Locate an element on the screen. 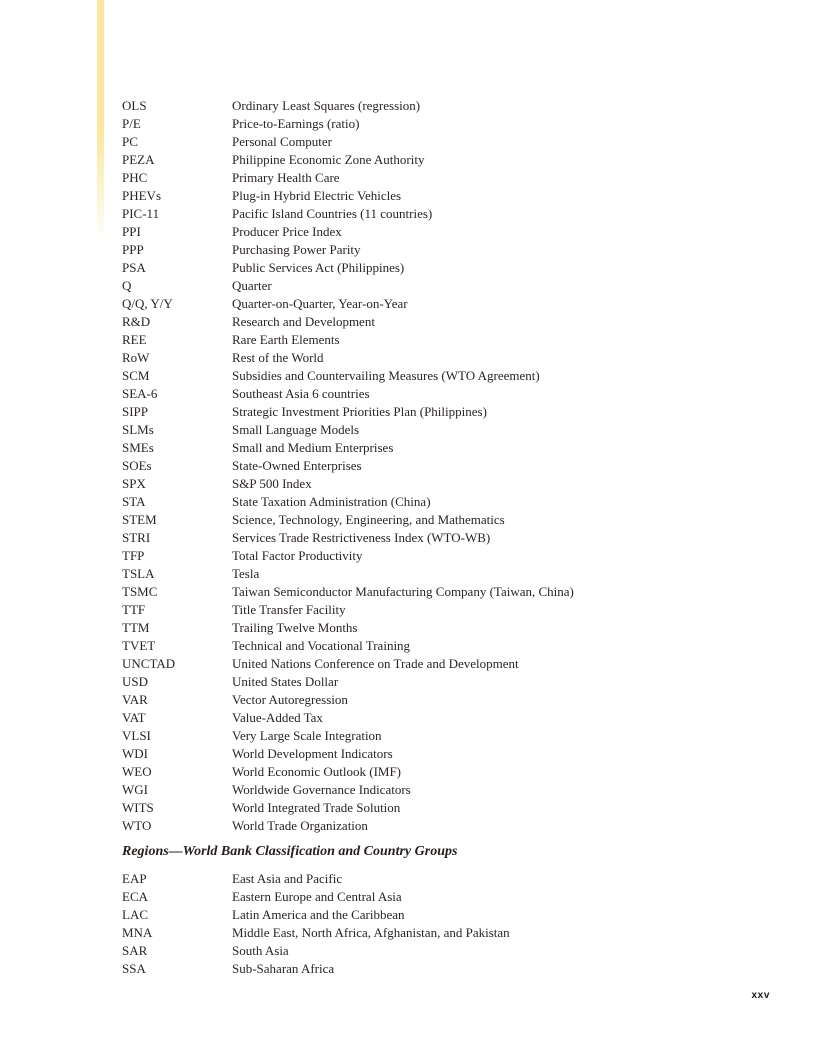 The width and height of the screenshot is (816, 1056). abbreviation-row: WITS World Integrated Trade Solution is located at coordinates (348, 808).